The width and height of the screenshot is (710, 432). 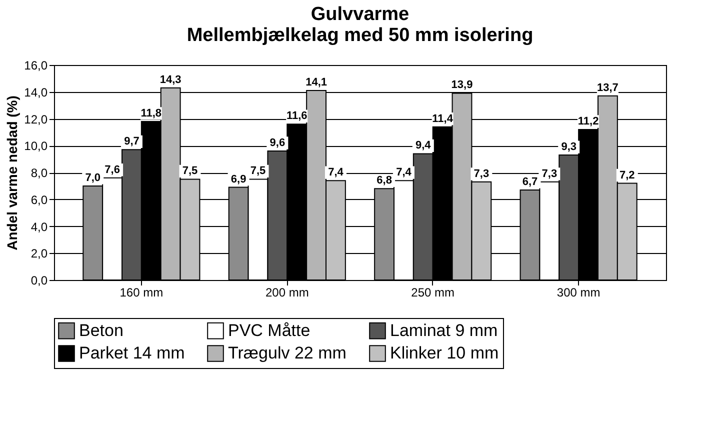 I want to click on y-tick-label: 12,0, so click(x=36, y=119).